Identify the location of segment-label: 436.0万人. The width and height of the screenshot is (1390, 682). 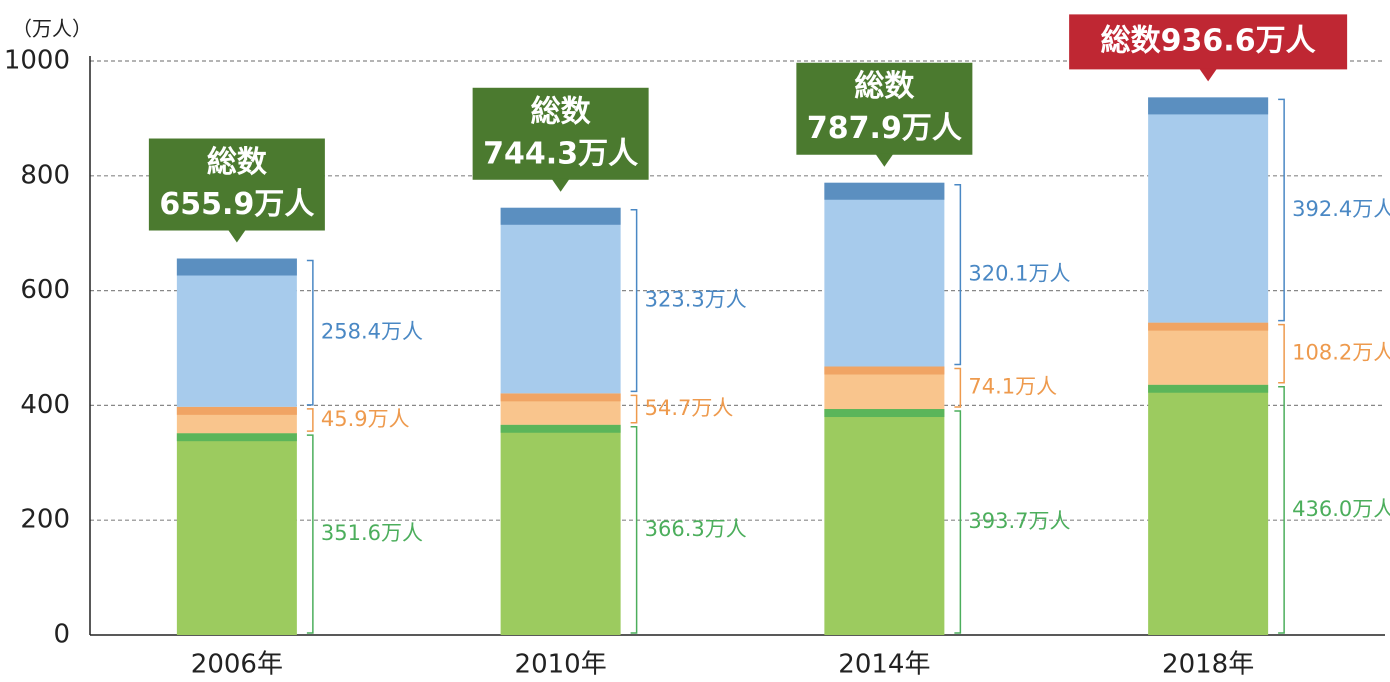
(1341, 509).